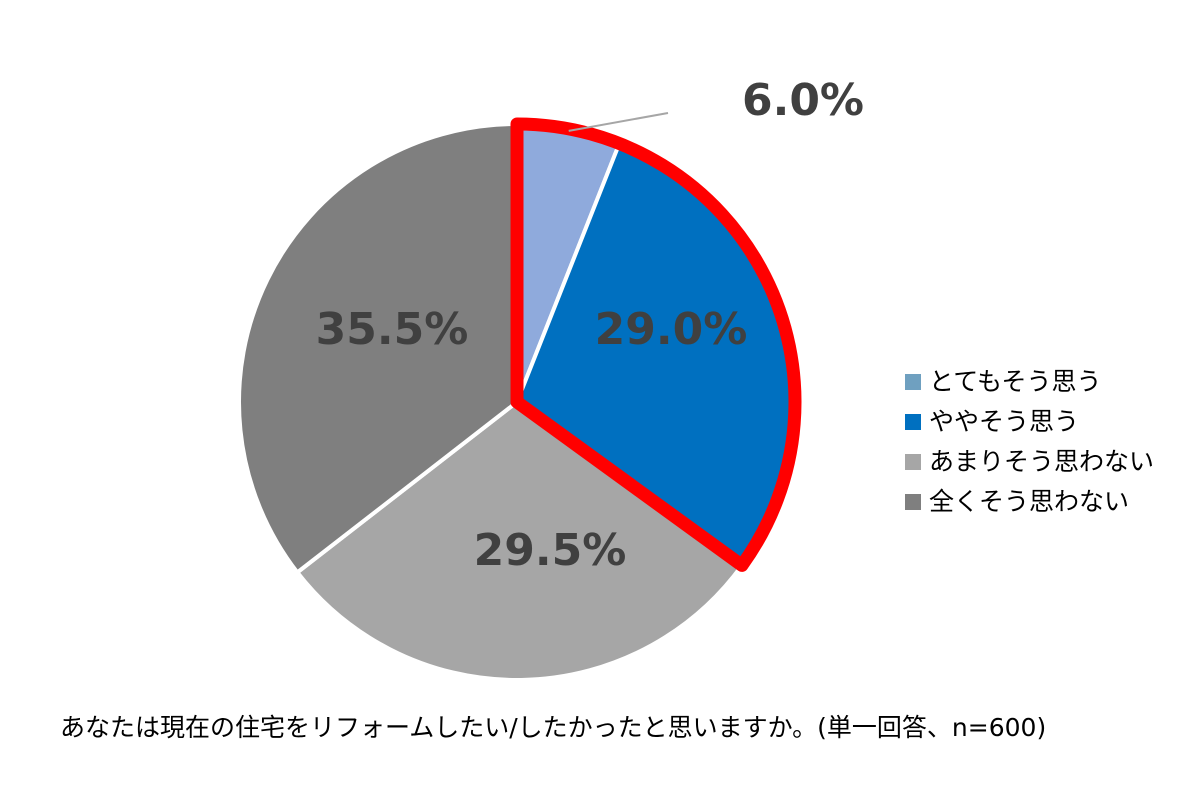  I want to click on slice-mattaku, so click(378, 348).